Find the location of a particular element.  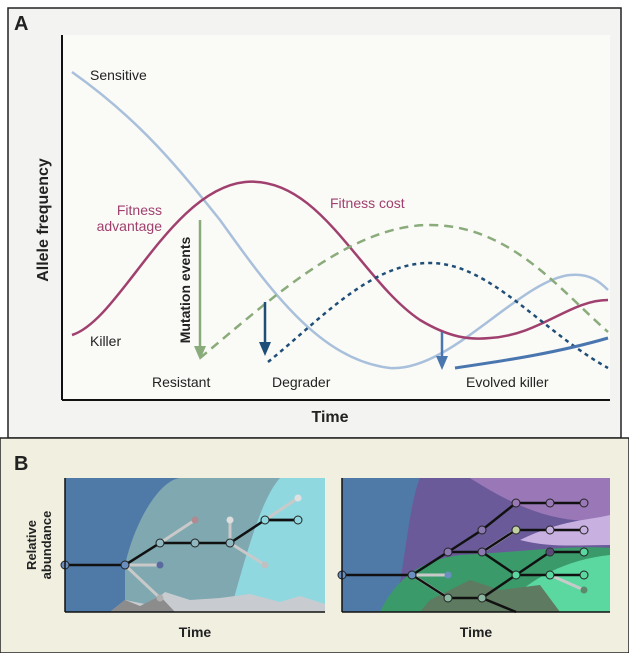

right-plot is located at coordinates (473, 546).